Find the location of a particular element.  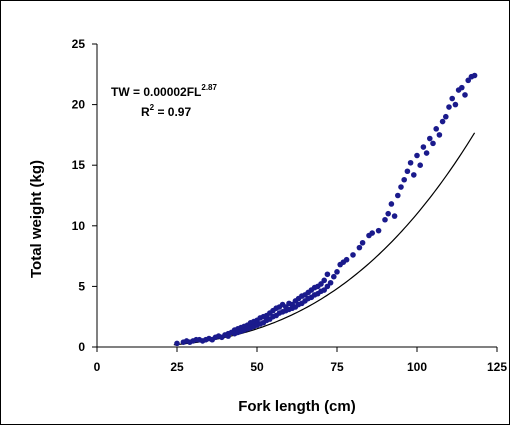

y-tick-label: 20 is located at coordinates (79, 105).